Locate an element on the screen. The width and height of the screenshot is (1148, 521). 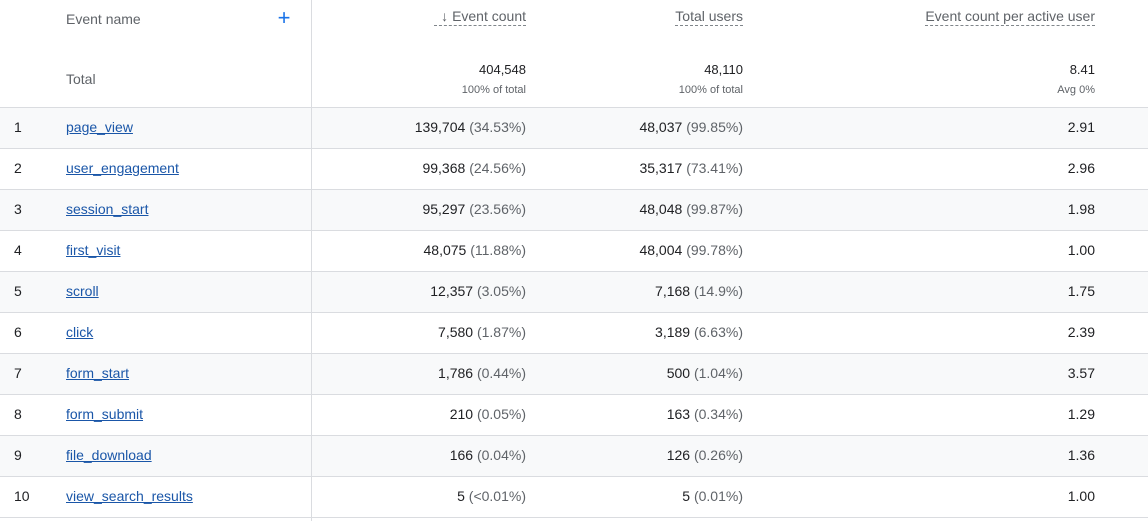
event-name-link: form_submit is located at coordinates (105, 414).